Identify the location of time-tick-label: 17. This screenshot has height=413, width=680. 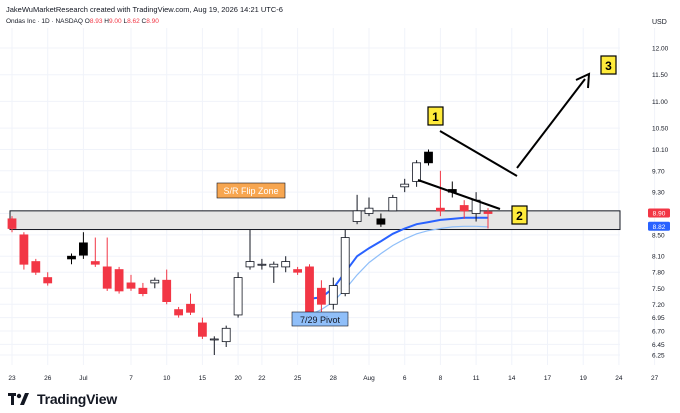
(548, 378).